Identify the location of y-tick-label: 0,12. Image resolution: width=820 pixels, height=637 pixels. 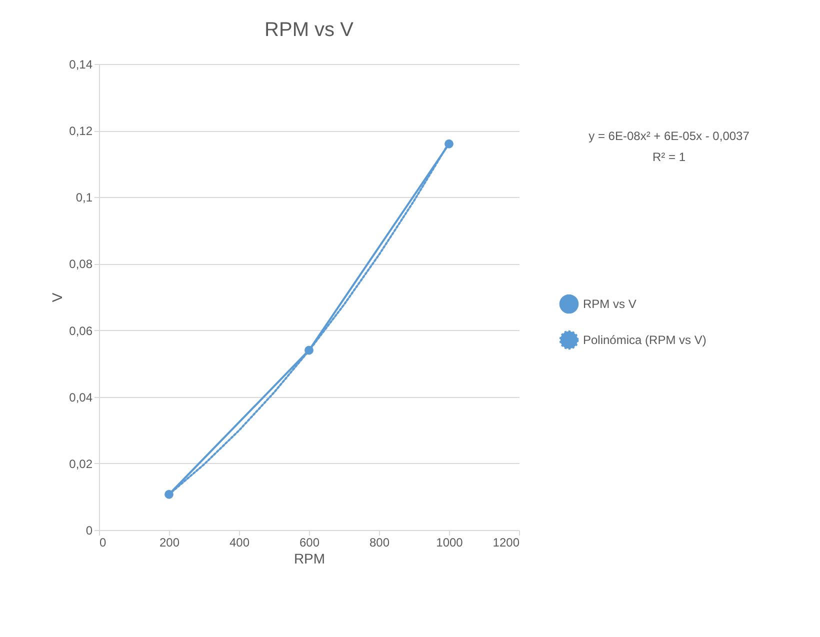
(81, 131).